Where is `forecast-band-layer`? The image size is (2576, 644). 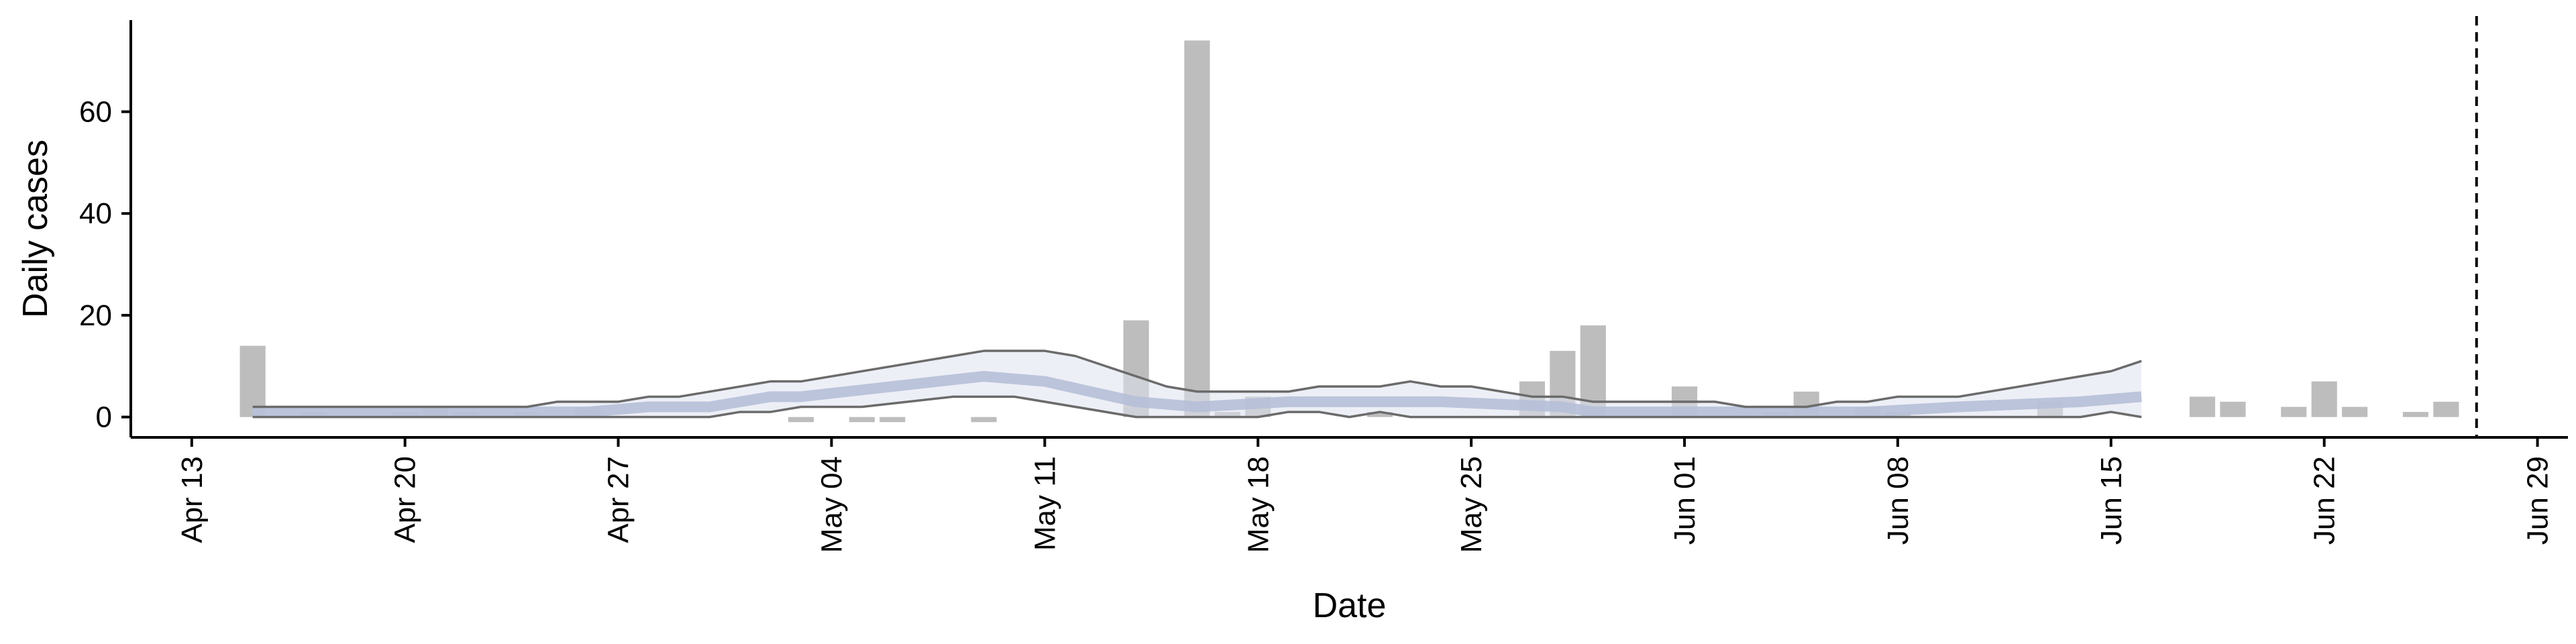
forecast-band-layer is located at coordinates (1197, 384).